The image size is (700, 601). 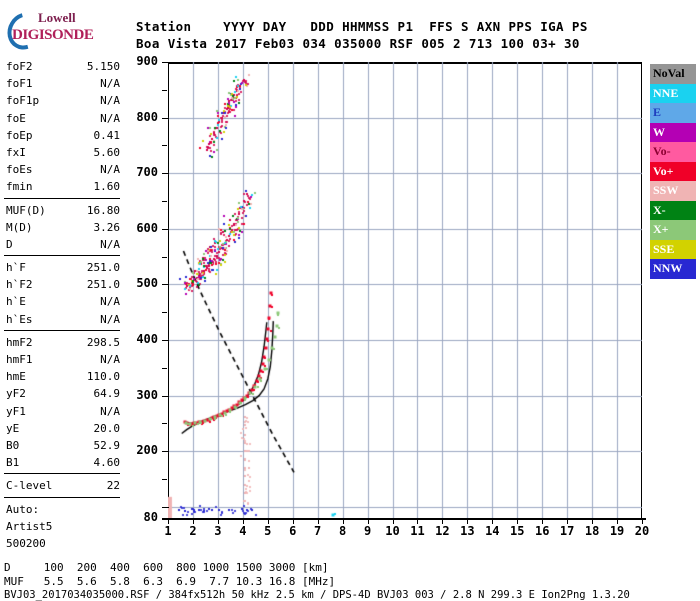 I want to click on param-row-mufd: MUF(D) 16.80, so click(x=64, y=210).